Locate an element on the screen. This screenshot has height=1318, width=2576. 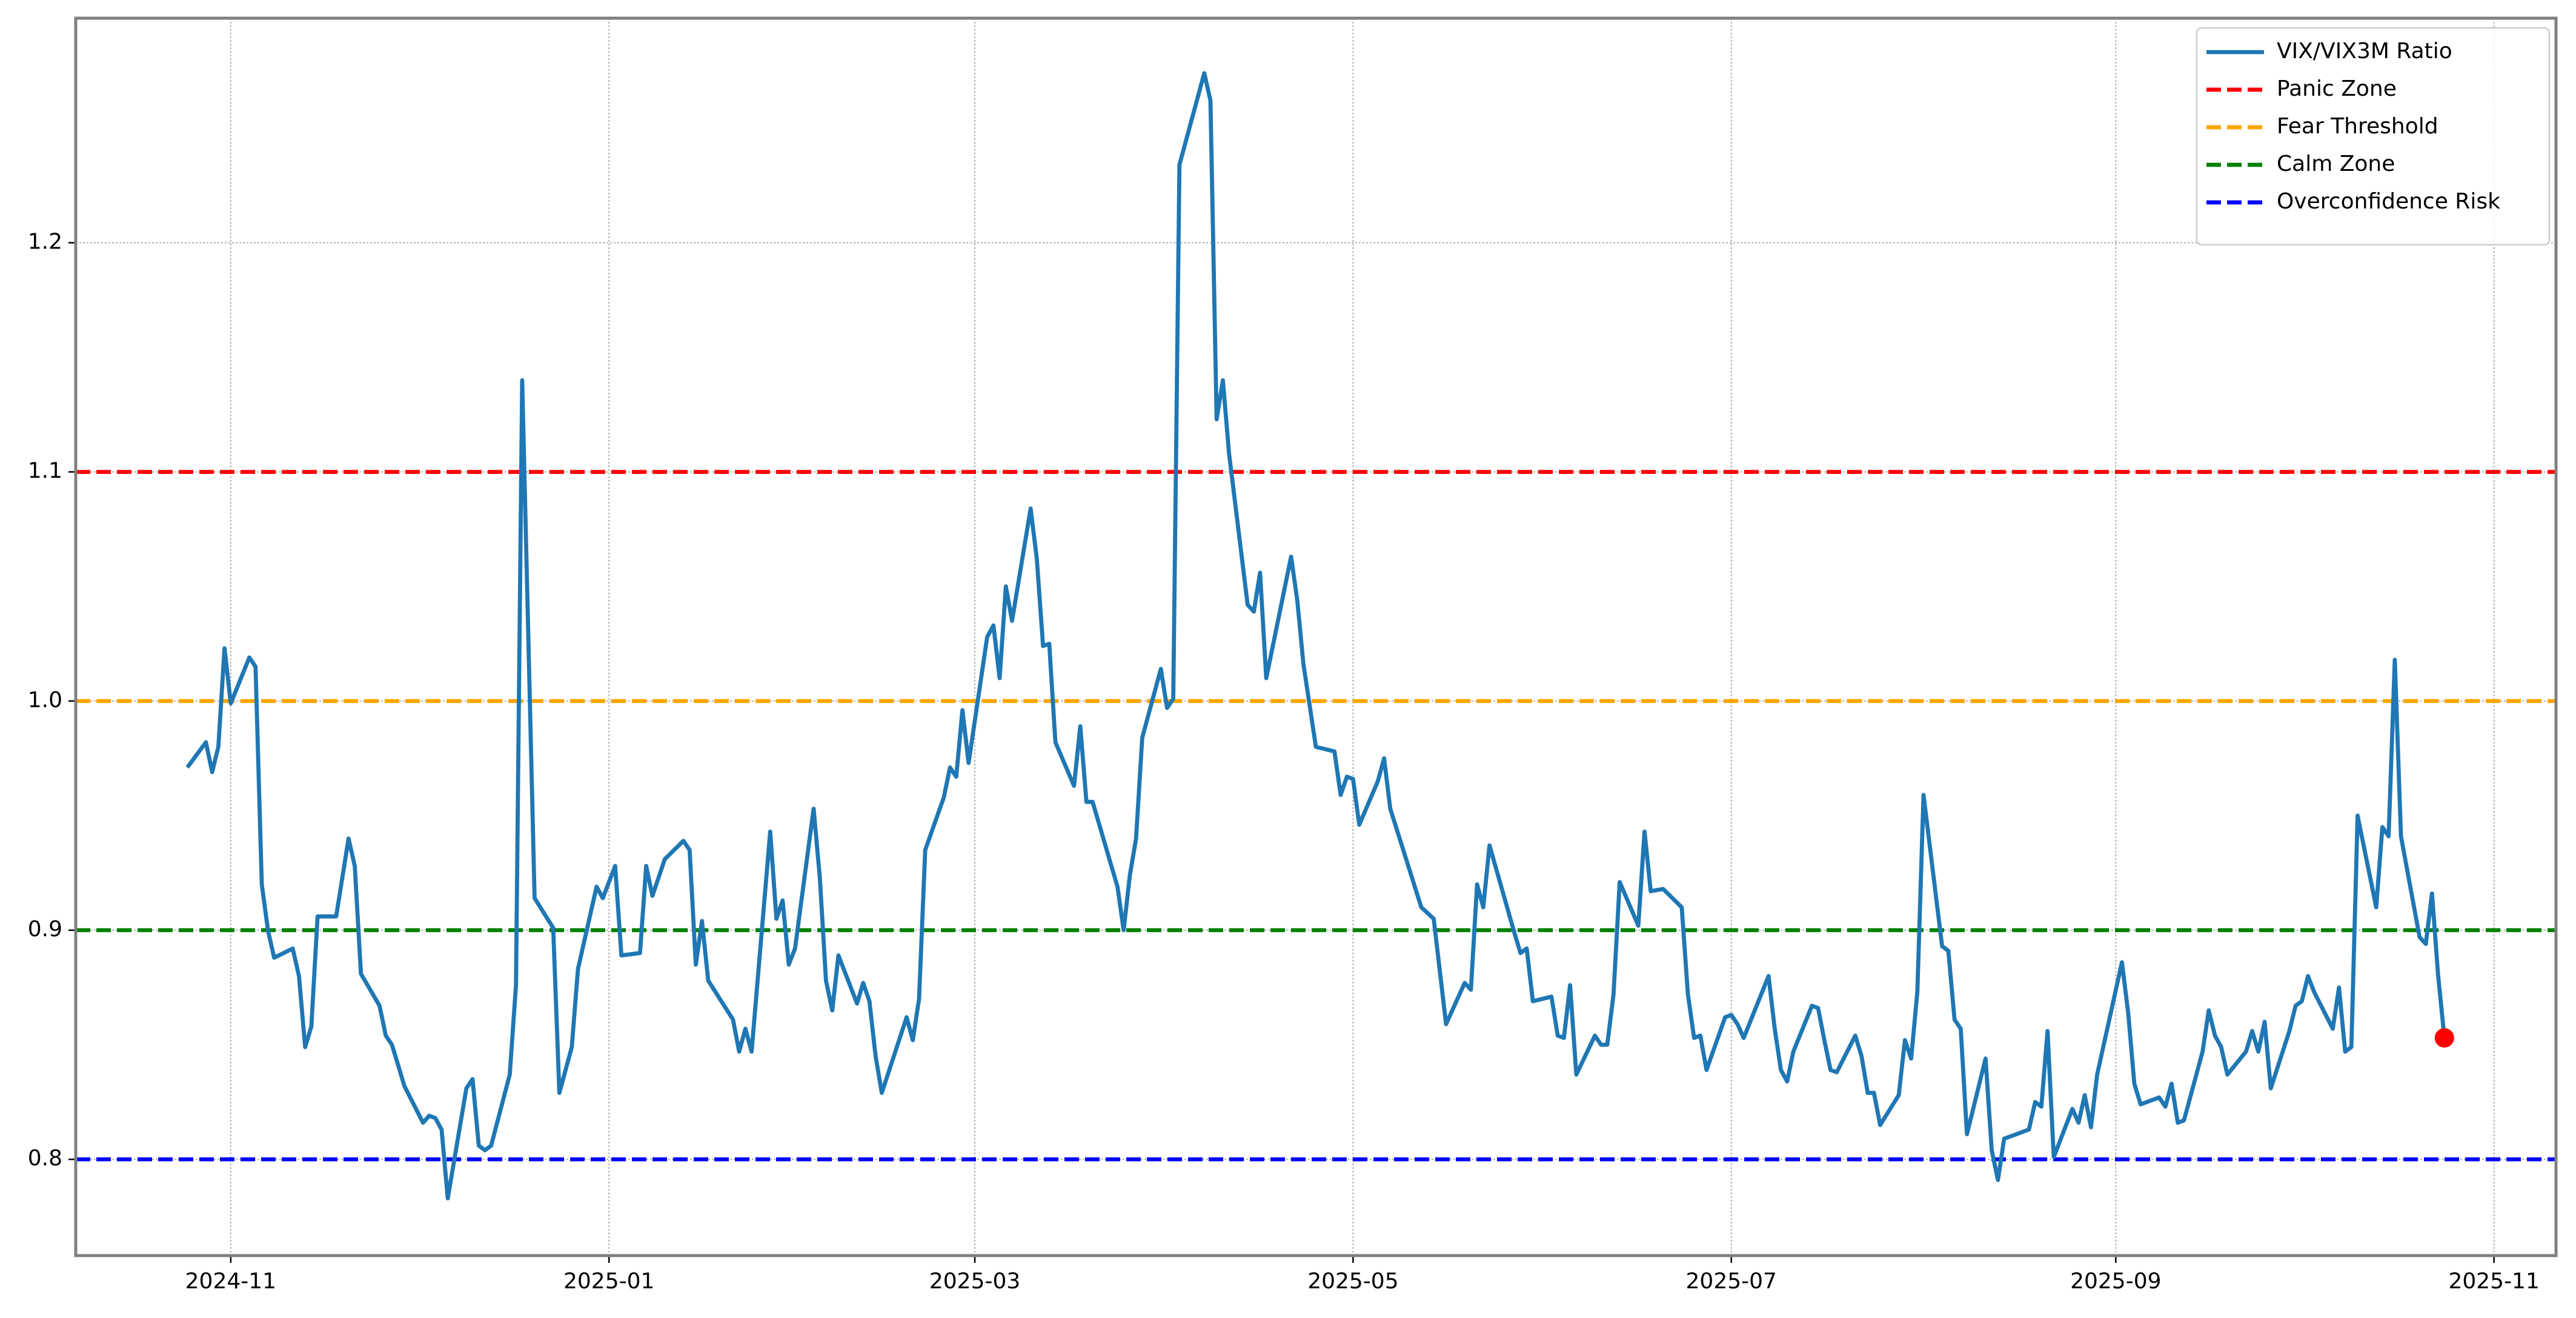
x-tick-label: 2025-03 is located at coordinates (975, 1281).